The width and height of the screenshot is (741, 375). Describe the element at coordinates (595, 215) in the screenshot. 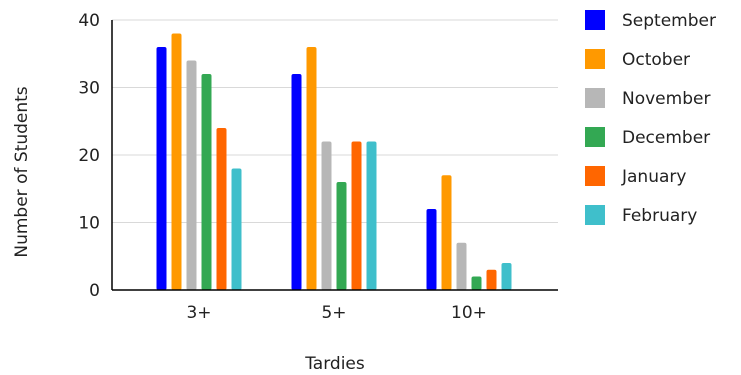

I see `legend-swatch-february` at that location.